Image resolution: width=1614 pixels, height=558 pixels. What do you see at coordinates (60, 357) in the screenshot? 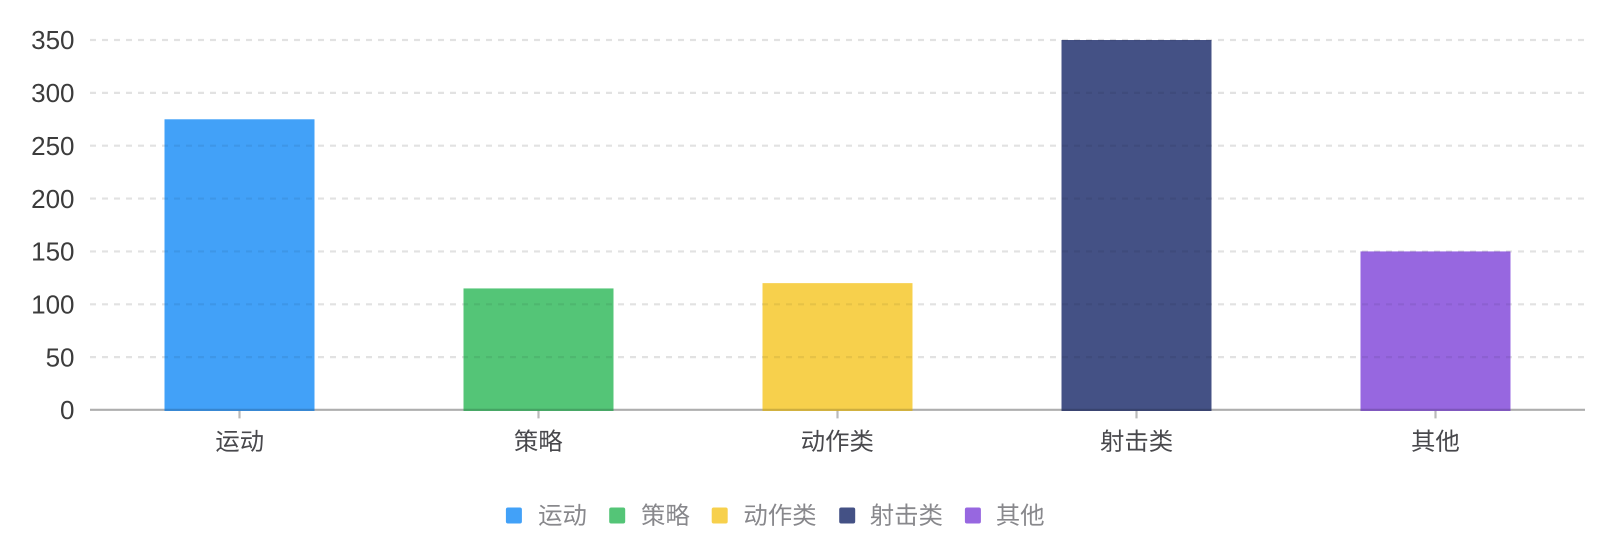
I see `svg-text: 50` at bounding box center [60, 357].